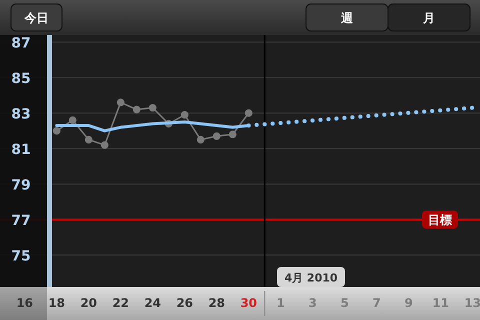 The image size is (480, 320). I want to click on y-tick-label: 87, so click(21, 44).